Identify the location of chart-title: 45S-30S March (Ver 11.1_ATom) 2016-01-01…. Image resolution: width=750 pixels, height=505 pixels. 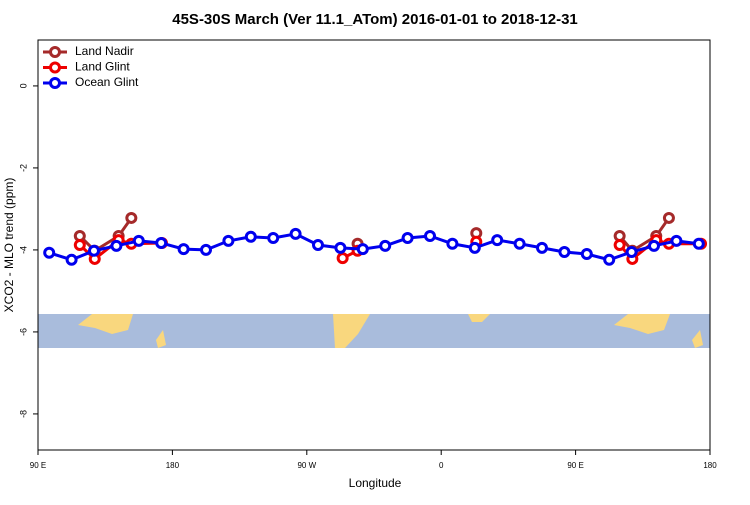
(375, 19).